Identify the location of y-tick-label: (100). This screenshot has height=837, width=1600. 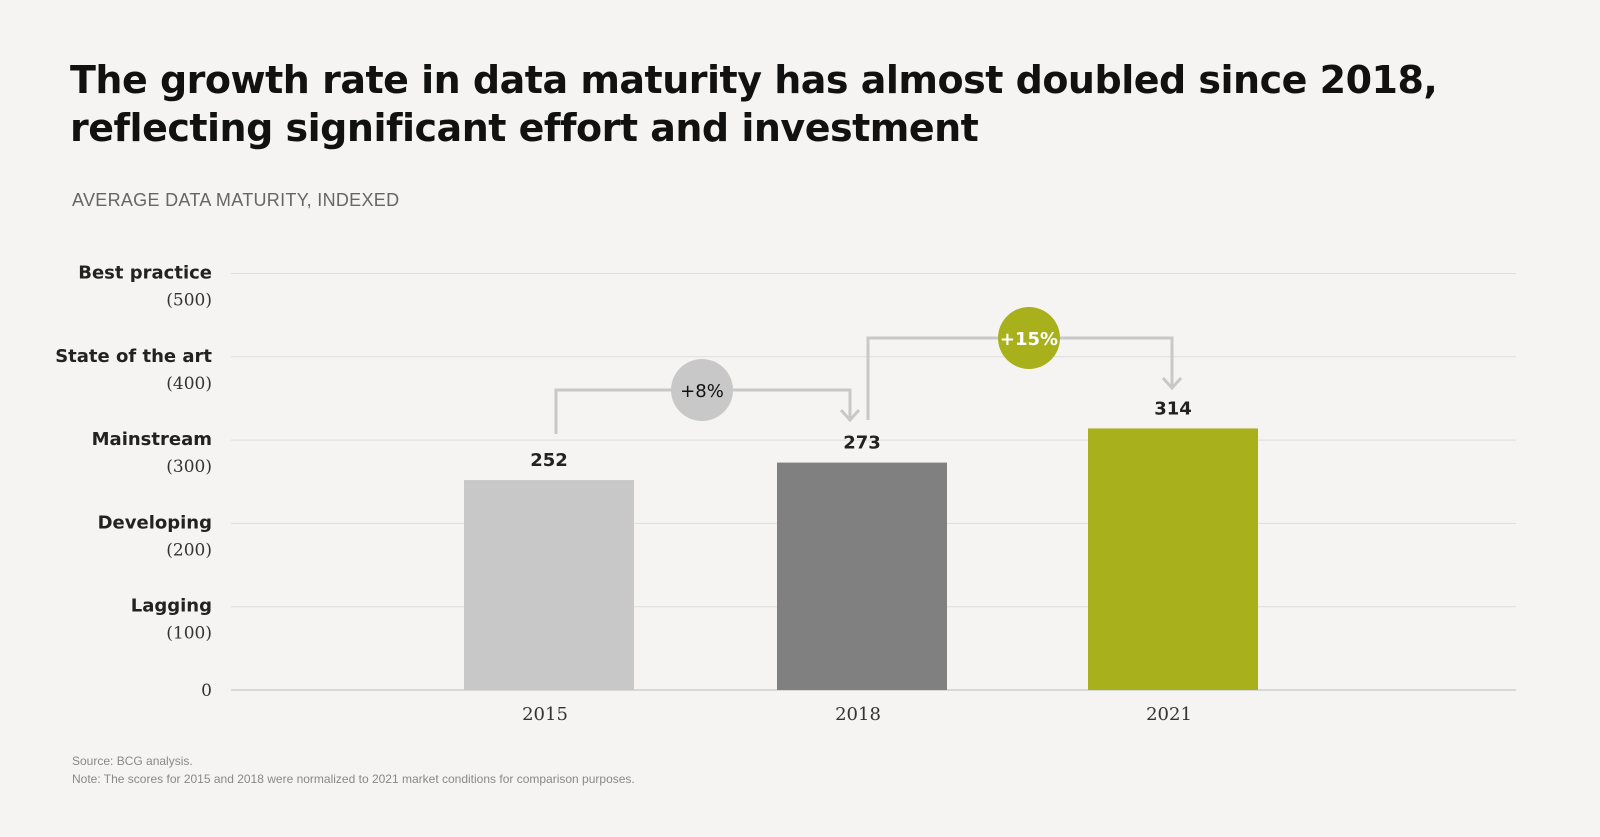
(189, 634).